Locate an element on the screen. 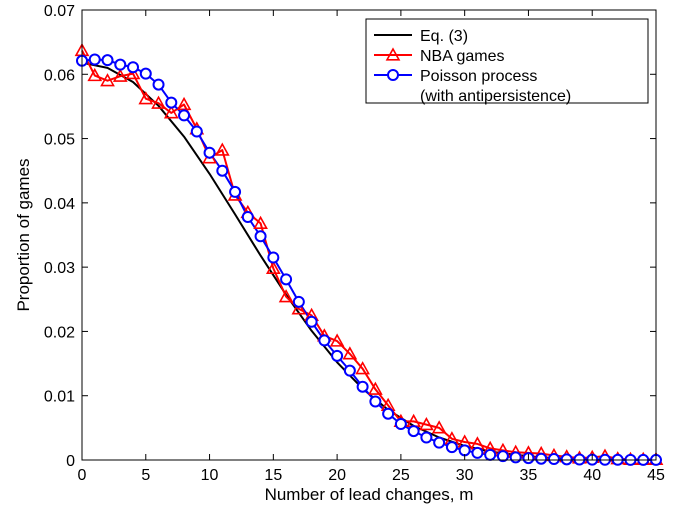  y-tick-label: 0.03 is located at coordinates (59, 268).